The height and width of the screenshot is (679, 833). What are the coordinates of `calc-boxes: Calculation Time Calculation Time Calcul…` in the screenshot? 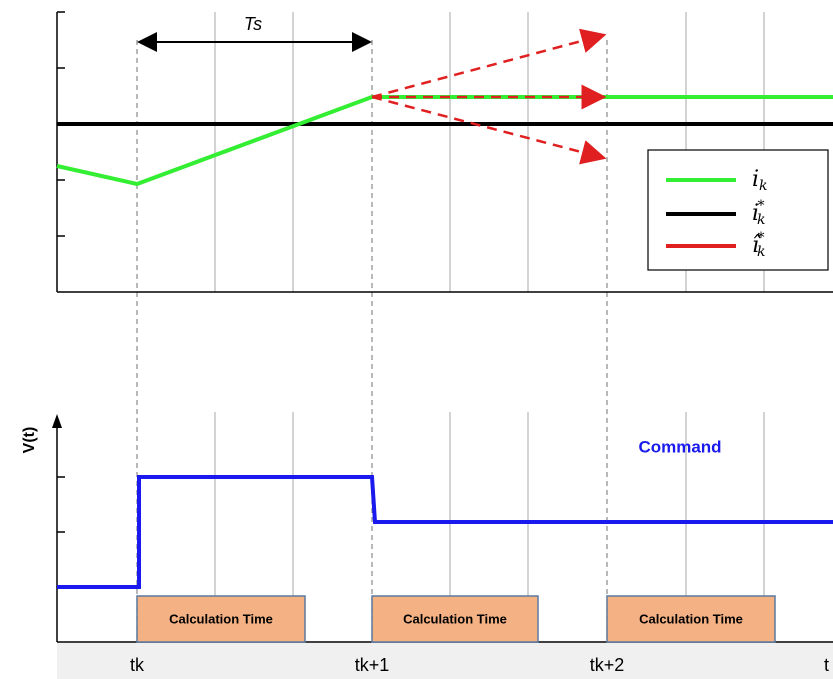 It's located at (456, 619).